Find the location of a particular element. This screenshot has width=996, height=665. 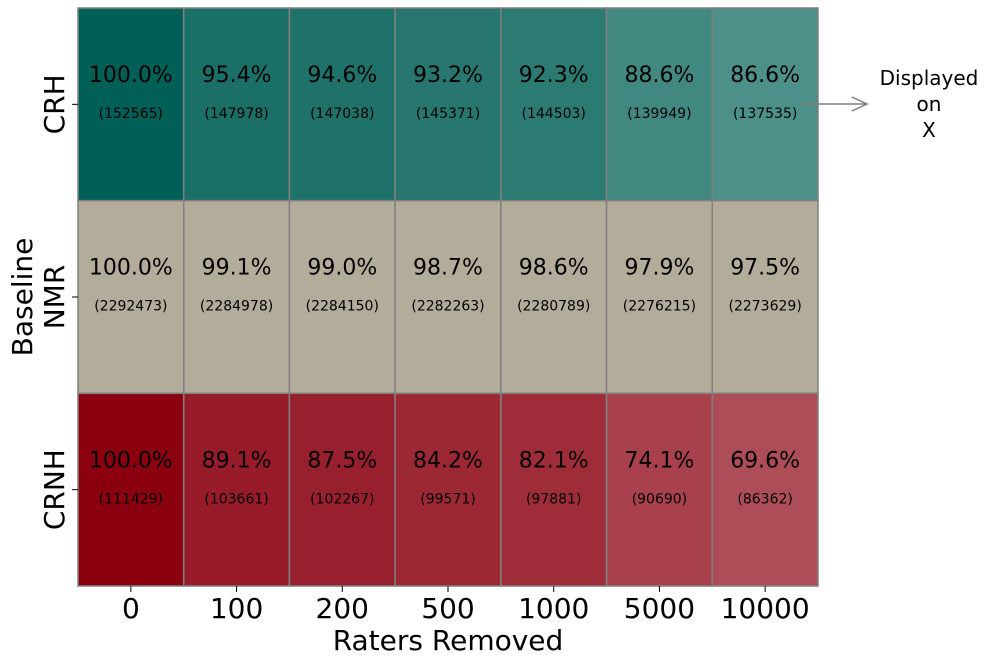

annotation: Displayed on X is located at coordinates (889, 104).